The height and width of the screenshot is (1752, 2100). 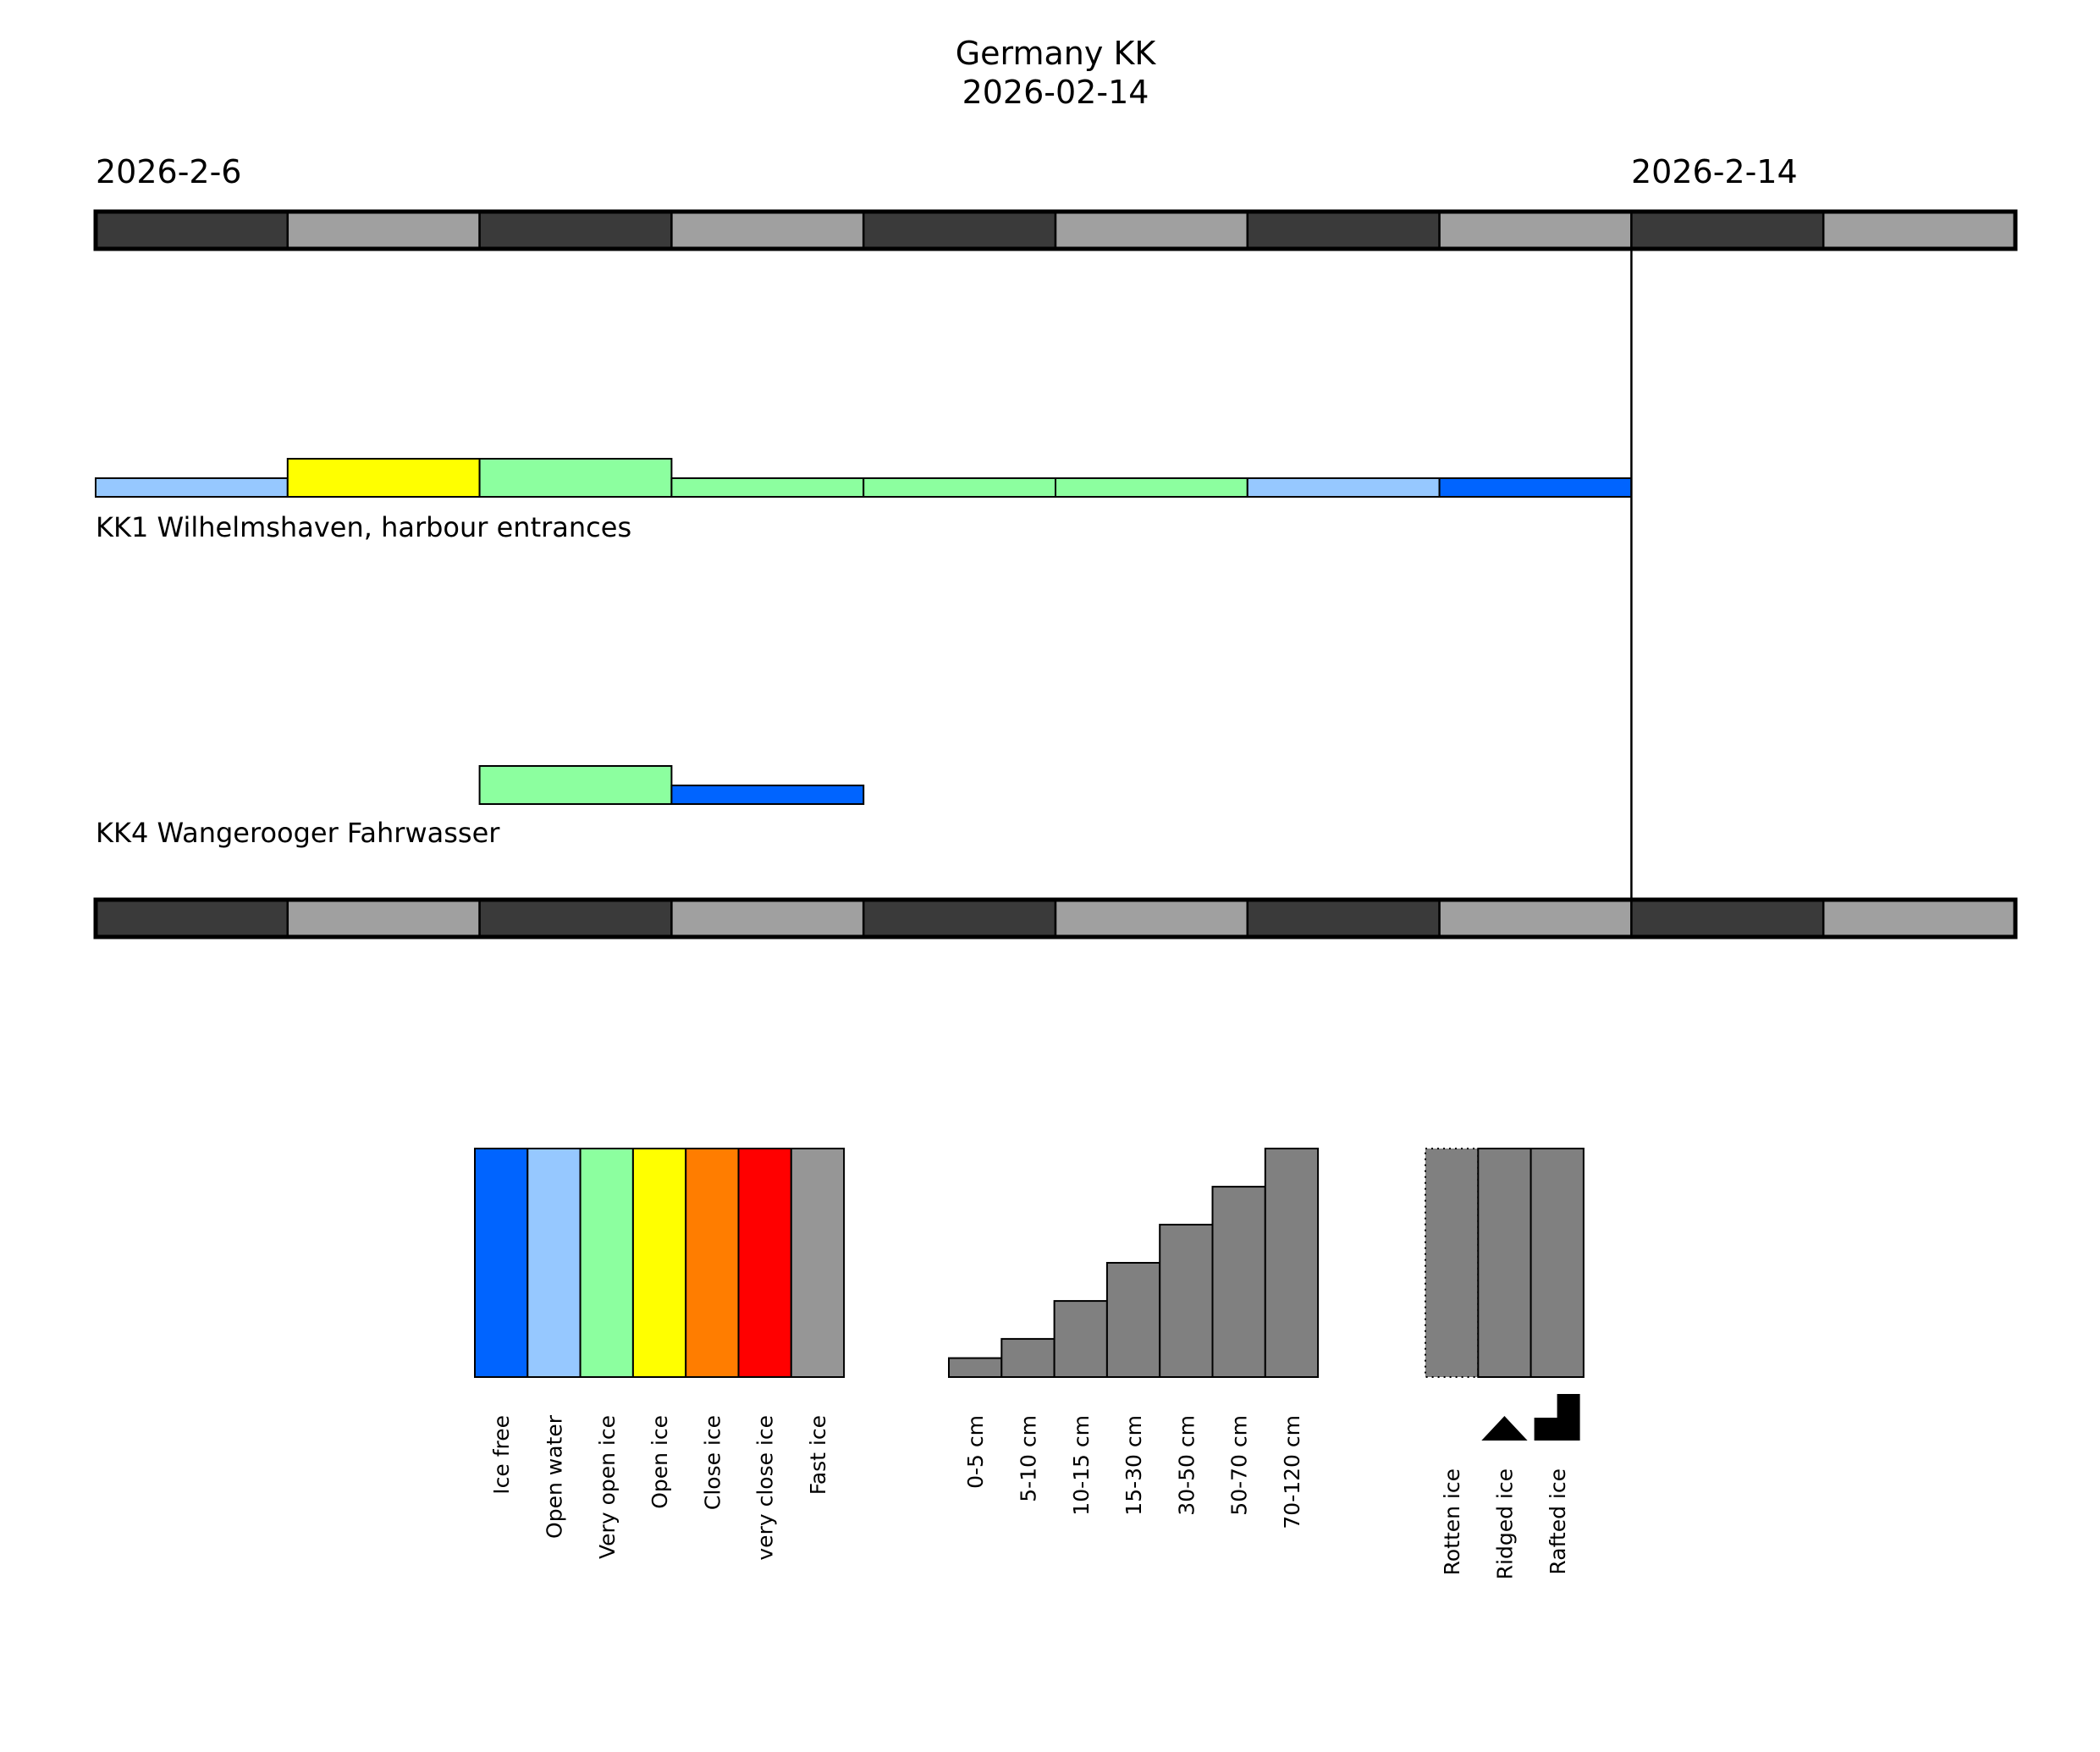 I want to click on legend-label: 0-5 cm, so click(x=975, y=1452).